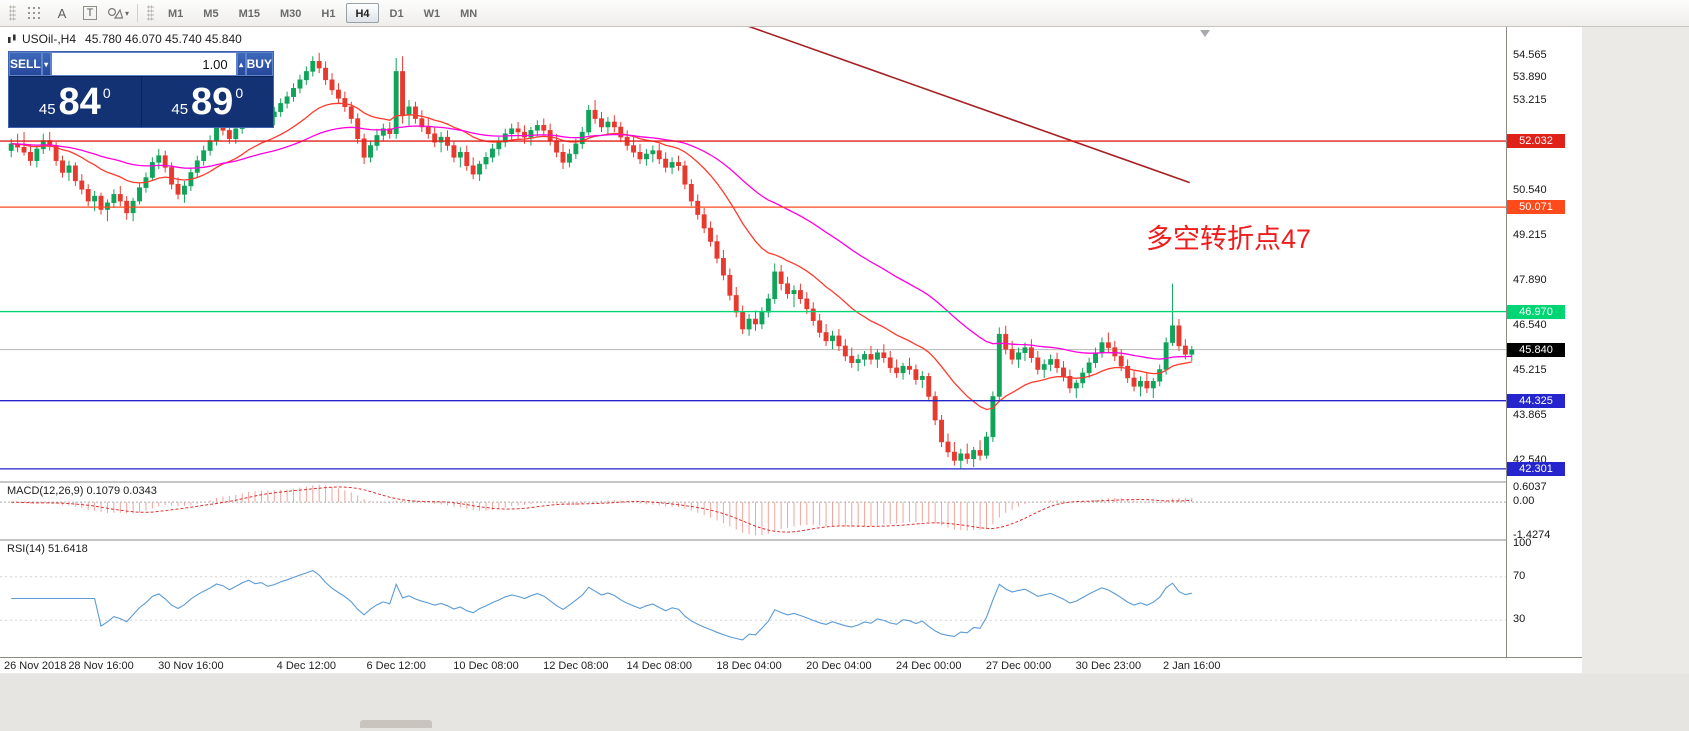 This screenshot has height=731, width=1689. I want to click on timeframe-m1: M1, so click(176, 14).